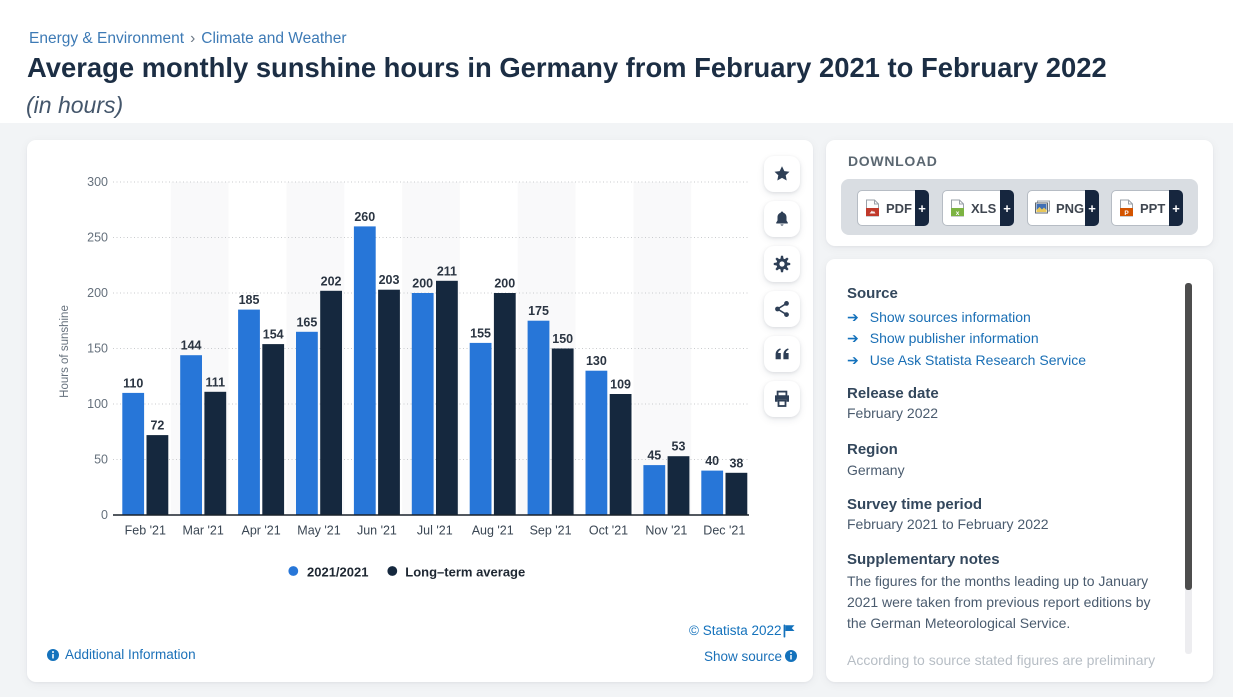 This screenshot has width=1233, height=697. Describe the element at coordinates (364, 217) in the screenshot. I see `svg-text: 260` at that location.